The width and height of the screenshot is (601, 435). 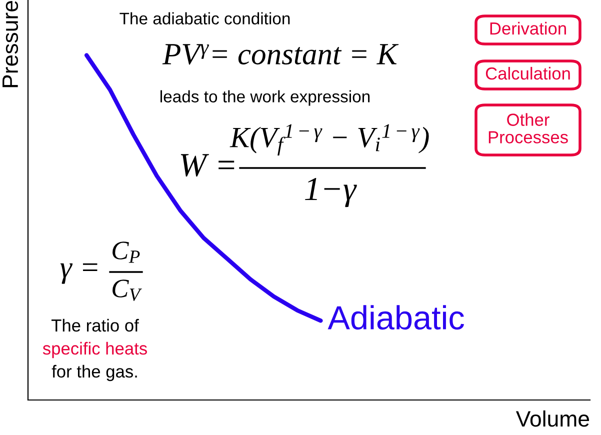 What do you see at coordinates (331, 193) in the screenshot?
I see `annotation: 1−γ` at bounding box center [331, 193].